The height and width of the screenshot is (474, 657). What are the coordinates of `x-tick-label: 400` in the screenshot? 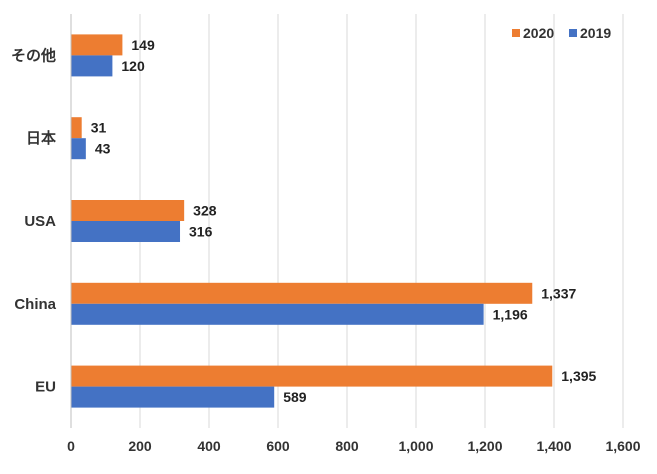 It's located at (209, 446).